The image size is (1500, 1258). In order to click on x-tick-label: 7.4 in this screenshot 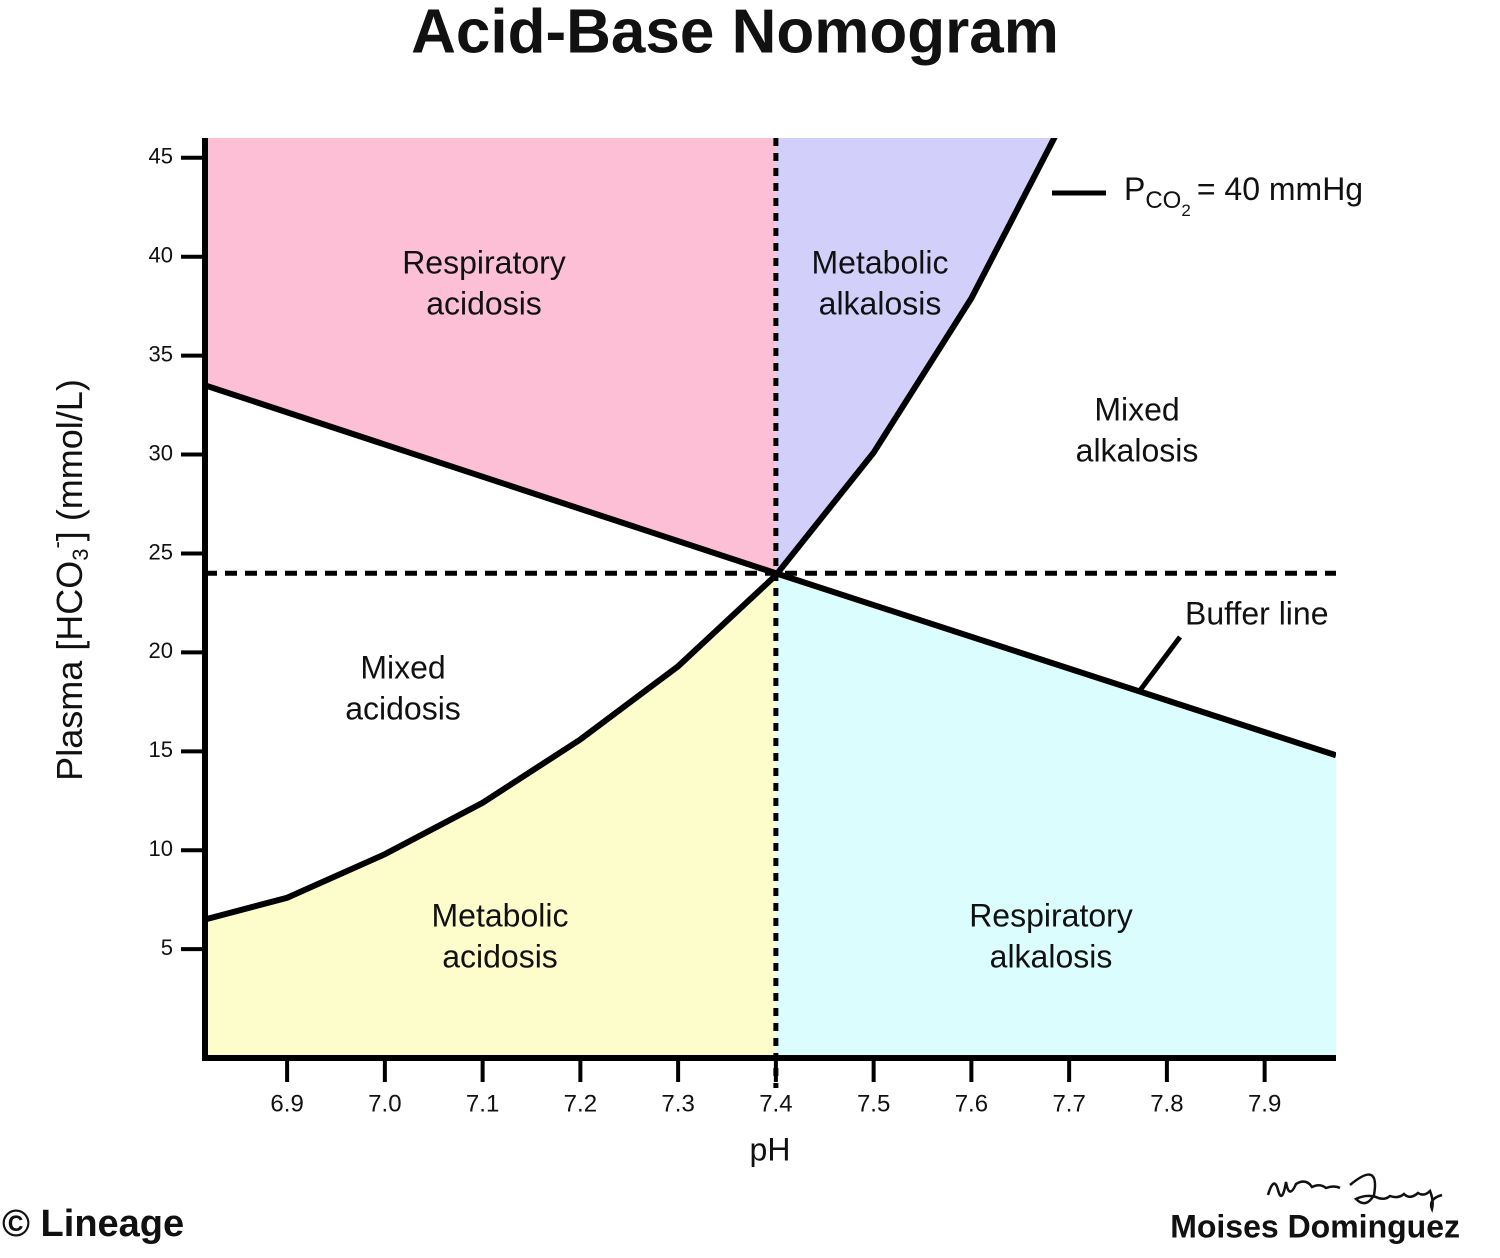, I will do `click(775, 1103)`.